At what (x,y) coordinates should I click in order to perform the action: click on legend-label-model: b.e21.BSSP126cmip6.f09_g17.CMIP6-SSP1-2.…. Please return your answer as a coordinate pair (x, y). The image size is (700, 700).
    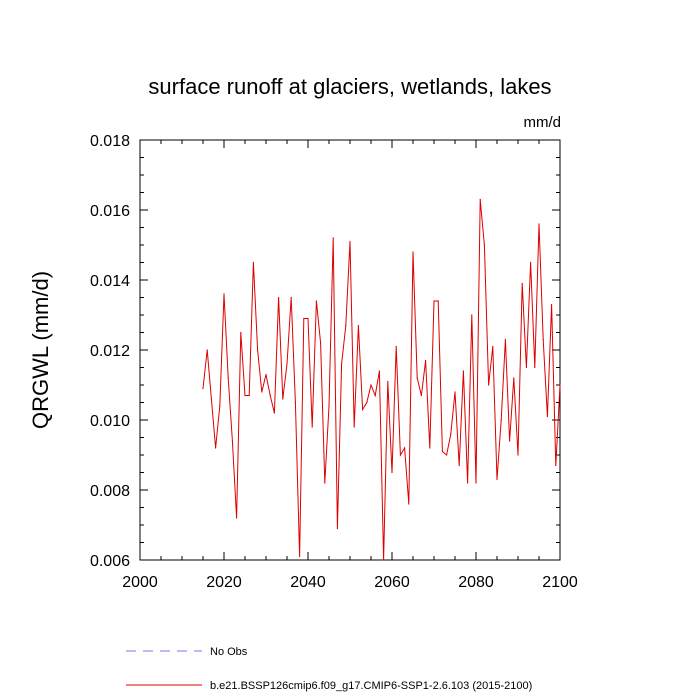
    Looking at the image, I should click on (371, 686).